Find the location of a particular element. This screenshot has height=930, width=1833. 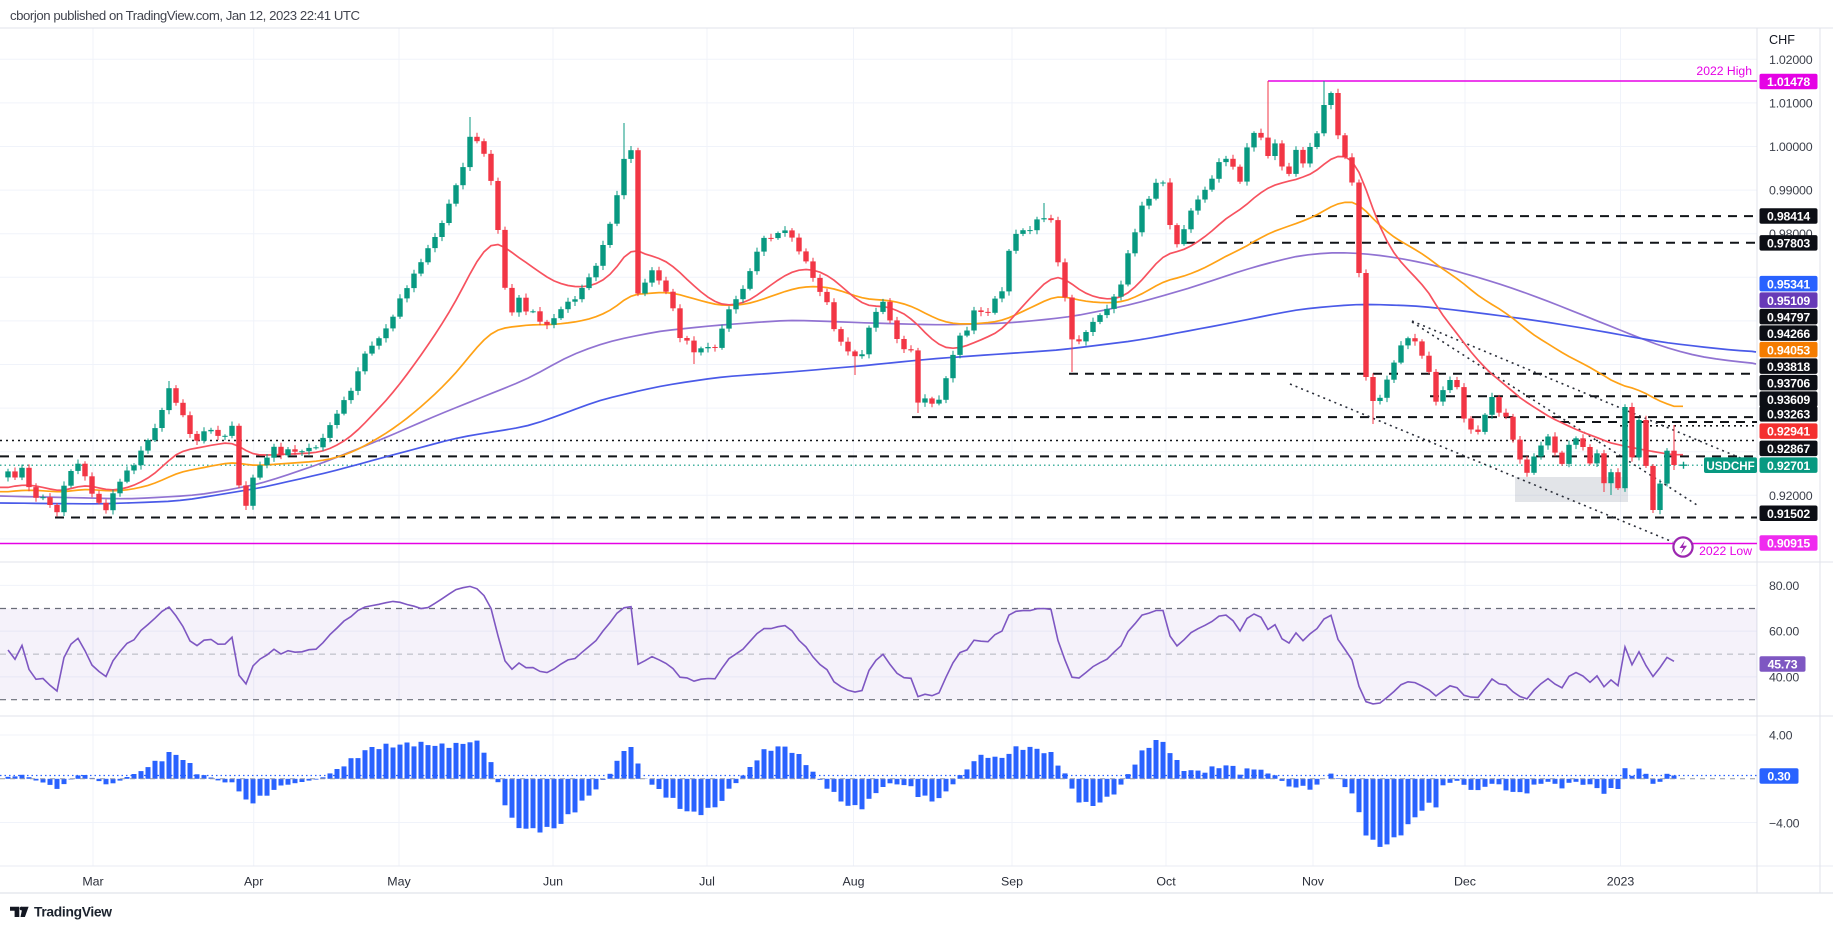

svg-text: CHF is located at coordinates (1782, 40).